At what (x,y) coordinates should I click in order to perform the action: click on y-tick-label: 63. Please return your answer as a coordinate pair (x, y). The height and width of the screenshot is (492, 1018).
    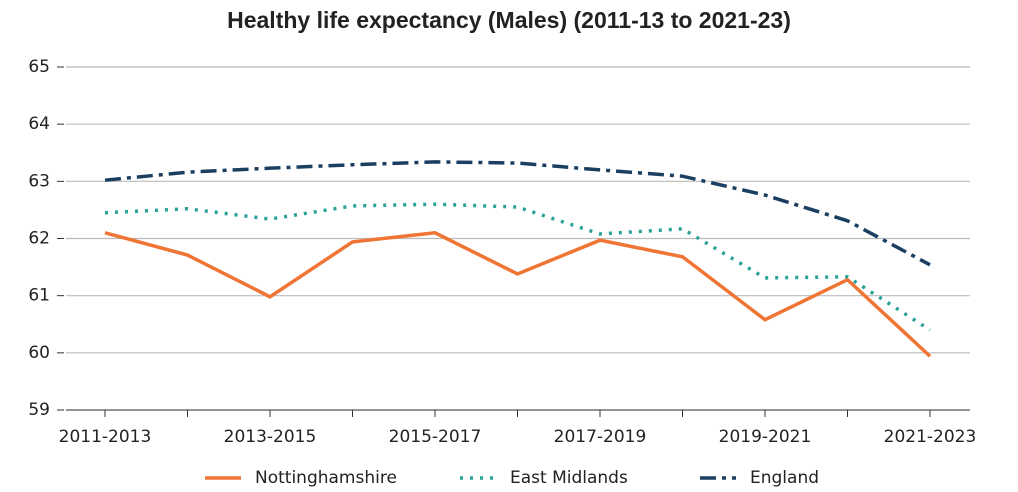
    Looking at the image, I should click on (39, 181).